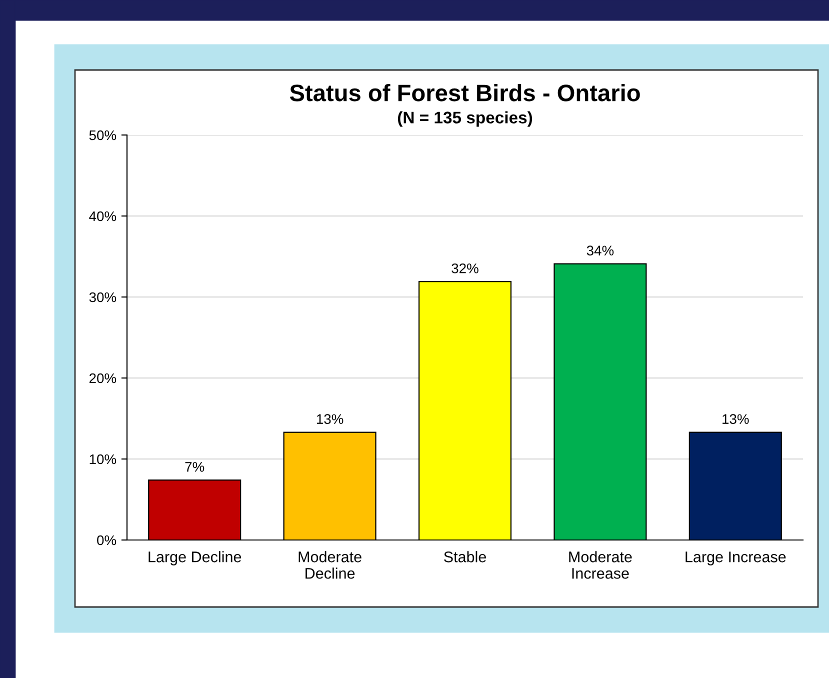  Describe the element at coordinates (465, 556) in the screenshot. I see `x-tick-label: Stable` at that location.